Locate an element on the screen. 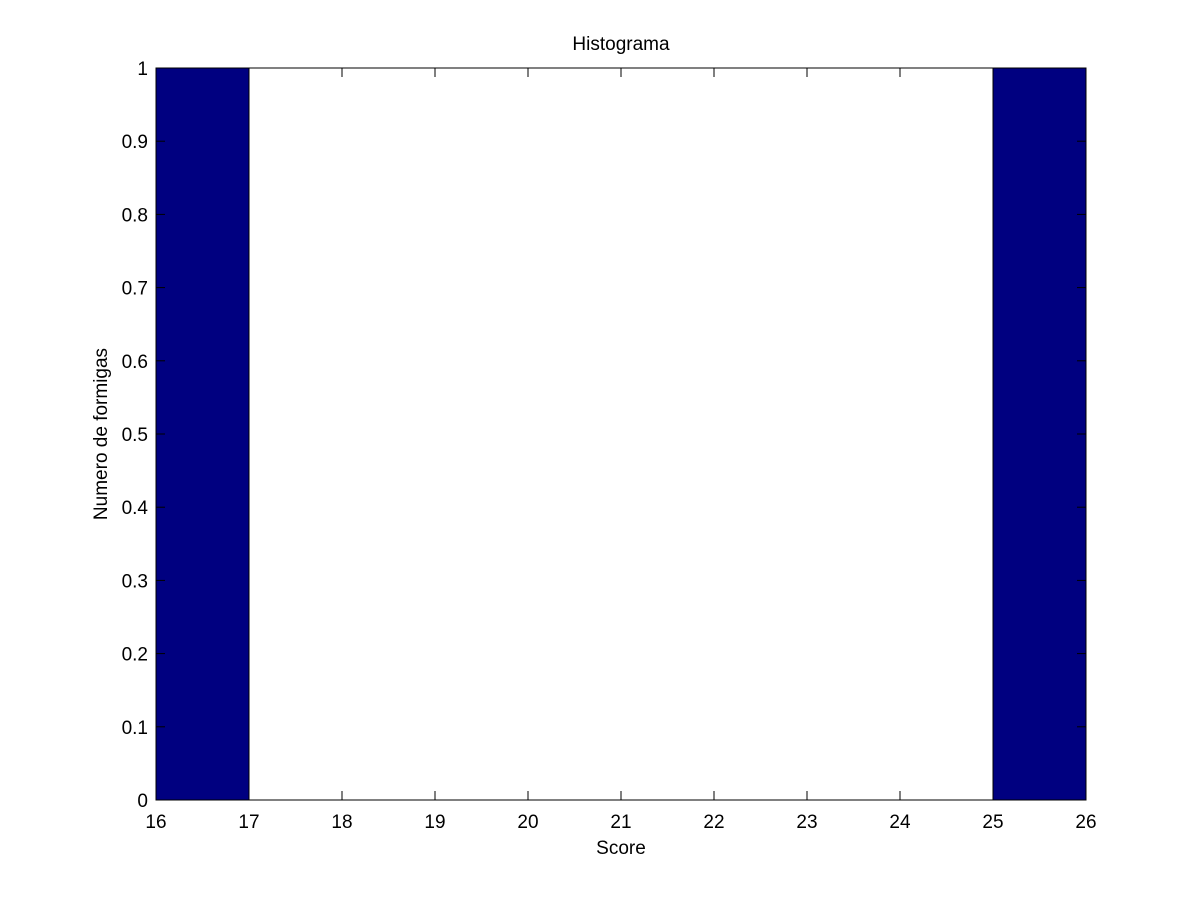 The height and width of the screenshot is (905, 1200). y-tick-label: 0.8 is located at coordinates (135, 215).